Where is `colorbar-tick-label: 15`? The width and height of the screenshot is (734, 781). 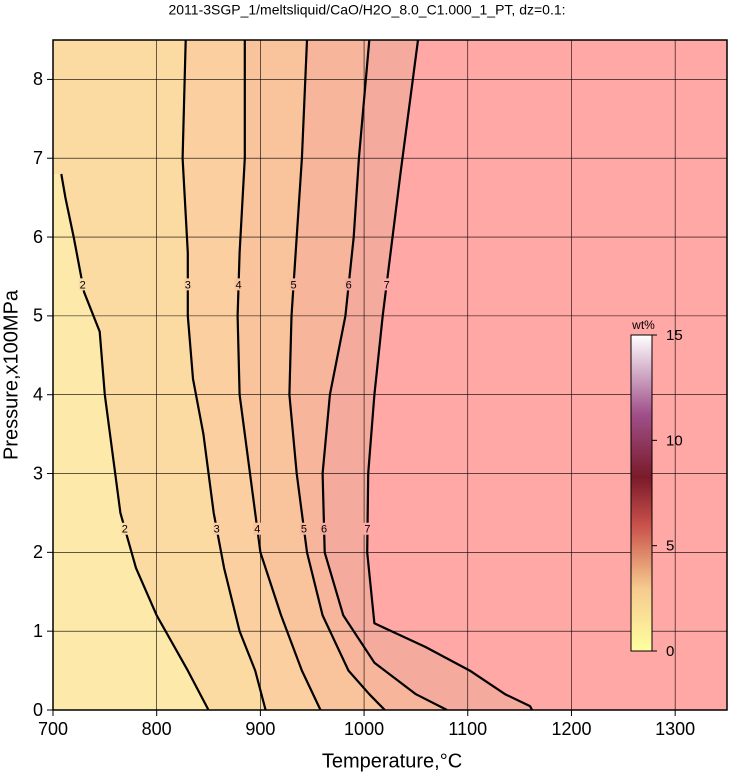
colorbar-tick-label: 15 is located at coordinates (674, 335).